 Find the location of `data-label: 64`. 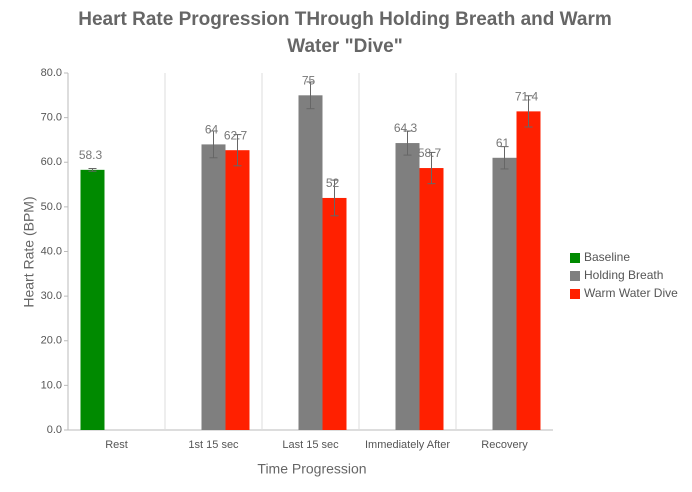

data-label: 64 is located at coordinates (212, 130).